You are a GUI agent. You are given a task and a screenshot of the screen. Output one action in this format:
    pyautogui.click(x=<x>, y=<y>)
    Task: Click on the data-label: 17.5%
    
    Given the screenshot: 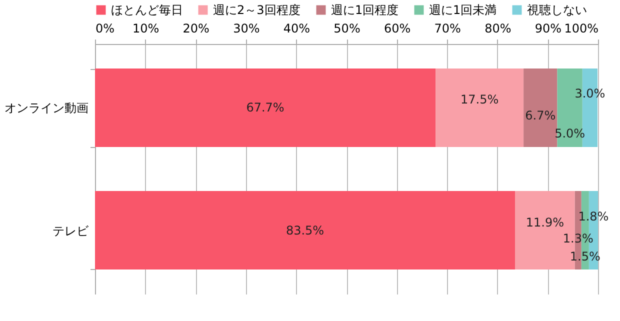 What is the action you would take?
    pyautogui.click(x=479, y=99)
    